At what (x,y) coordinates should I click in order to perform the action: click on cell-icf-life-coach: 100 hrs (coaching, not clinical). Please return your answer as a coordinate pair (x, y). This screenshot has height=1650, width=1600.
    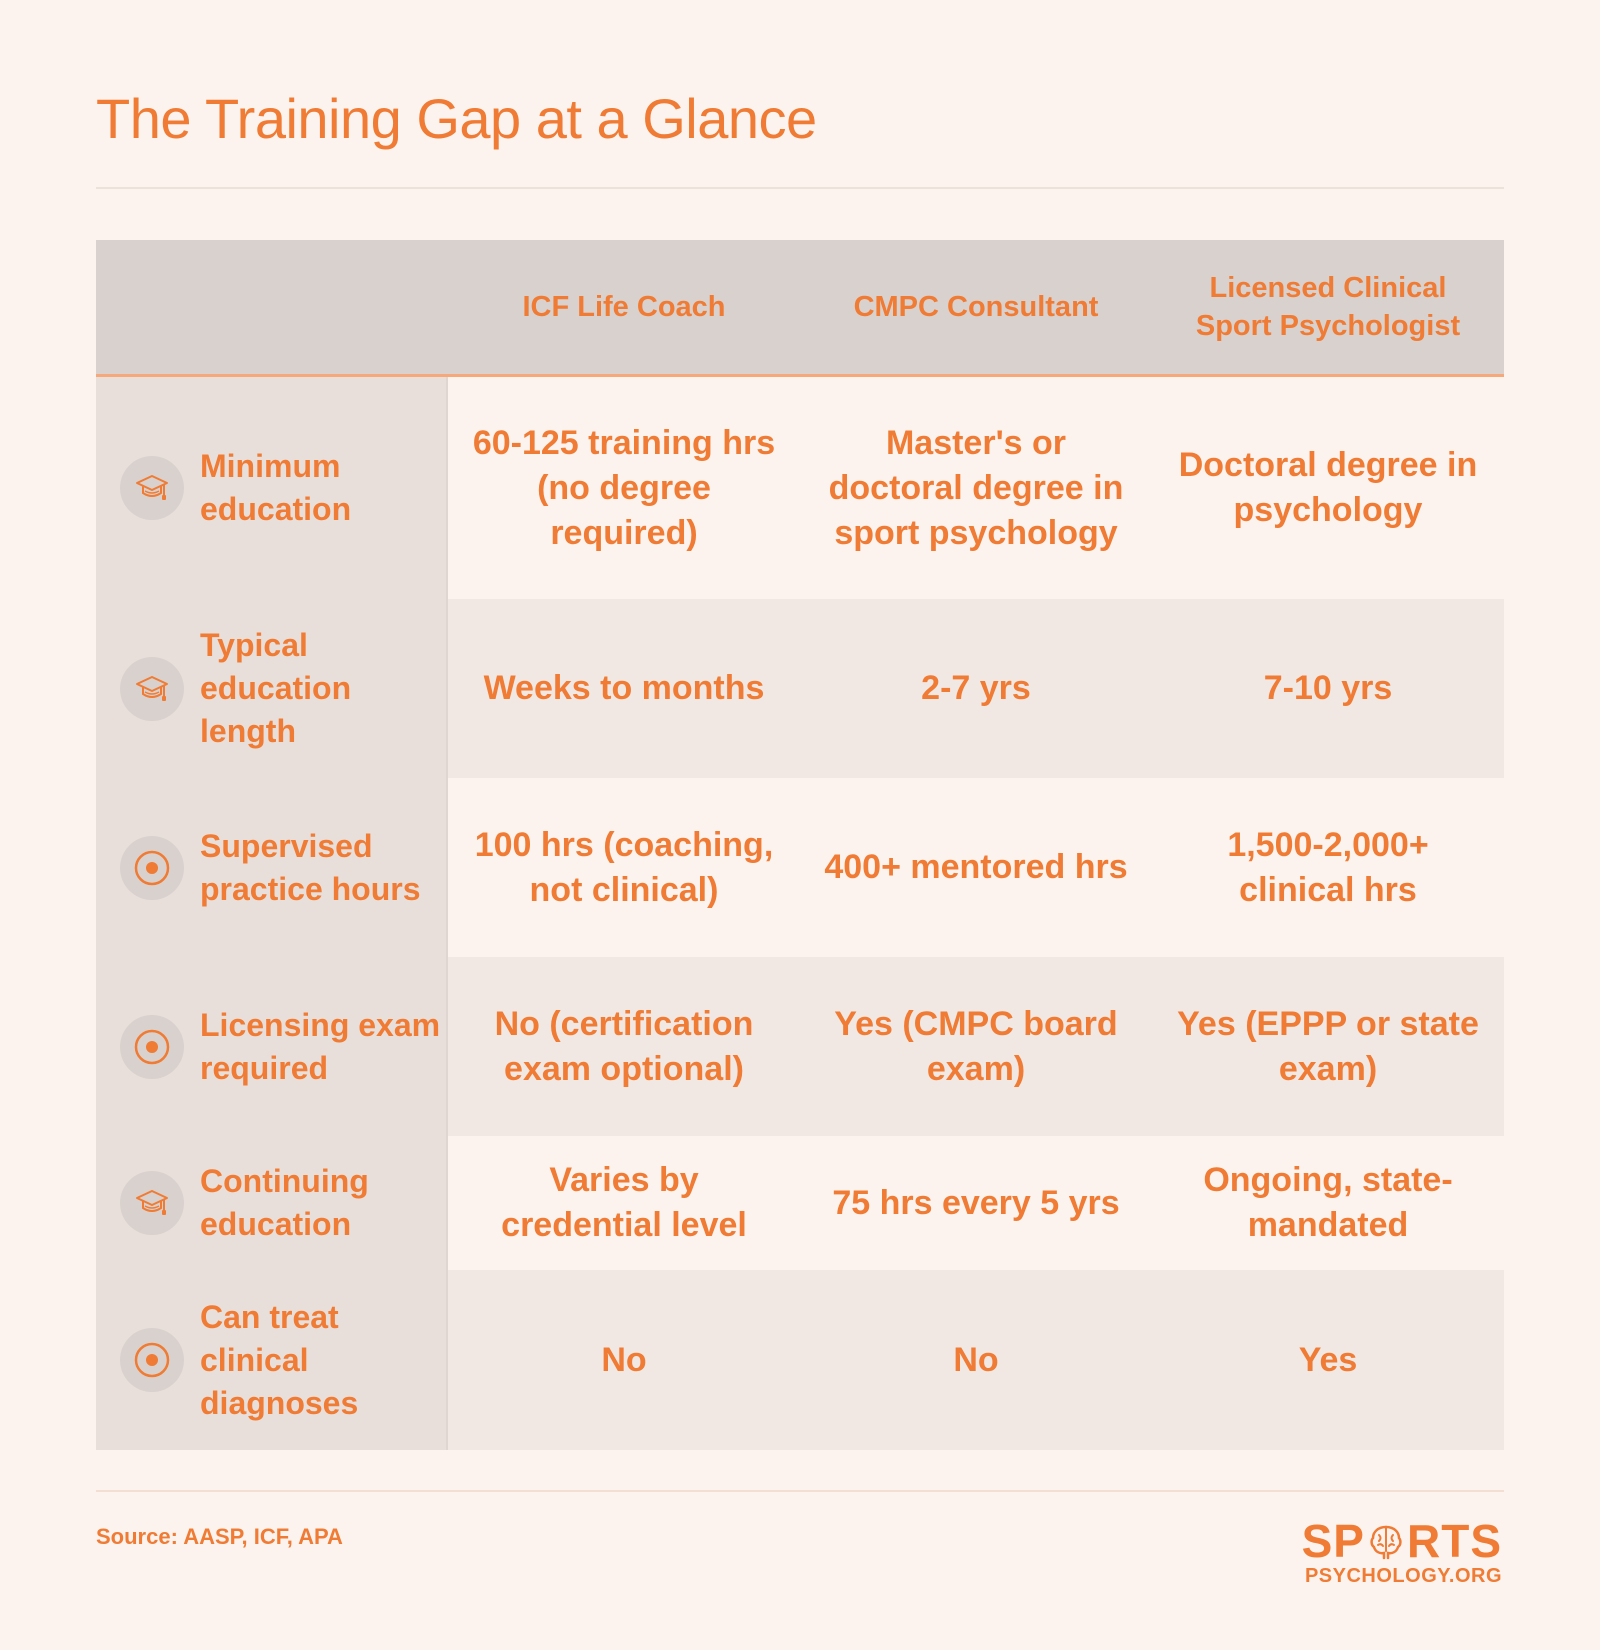
    Looking at the image, I should click on (624, 867).